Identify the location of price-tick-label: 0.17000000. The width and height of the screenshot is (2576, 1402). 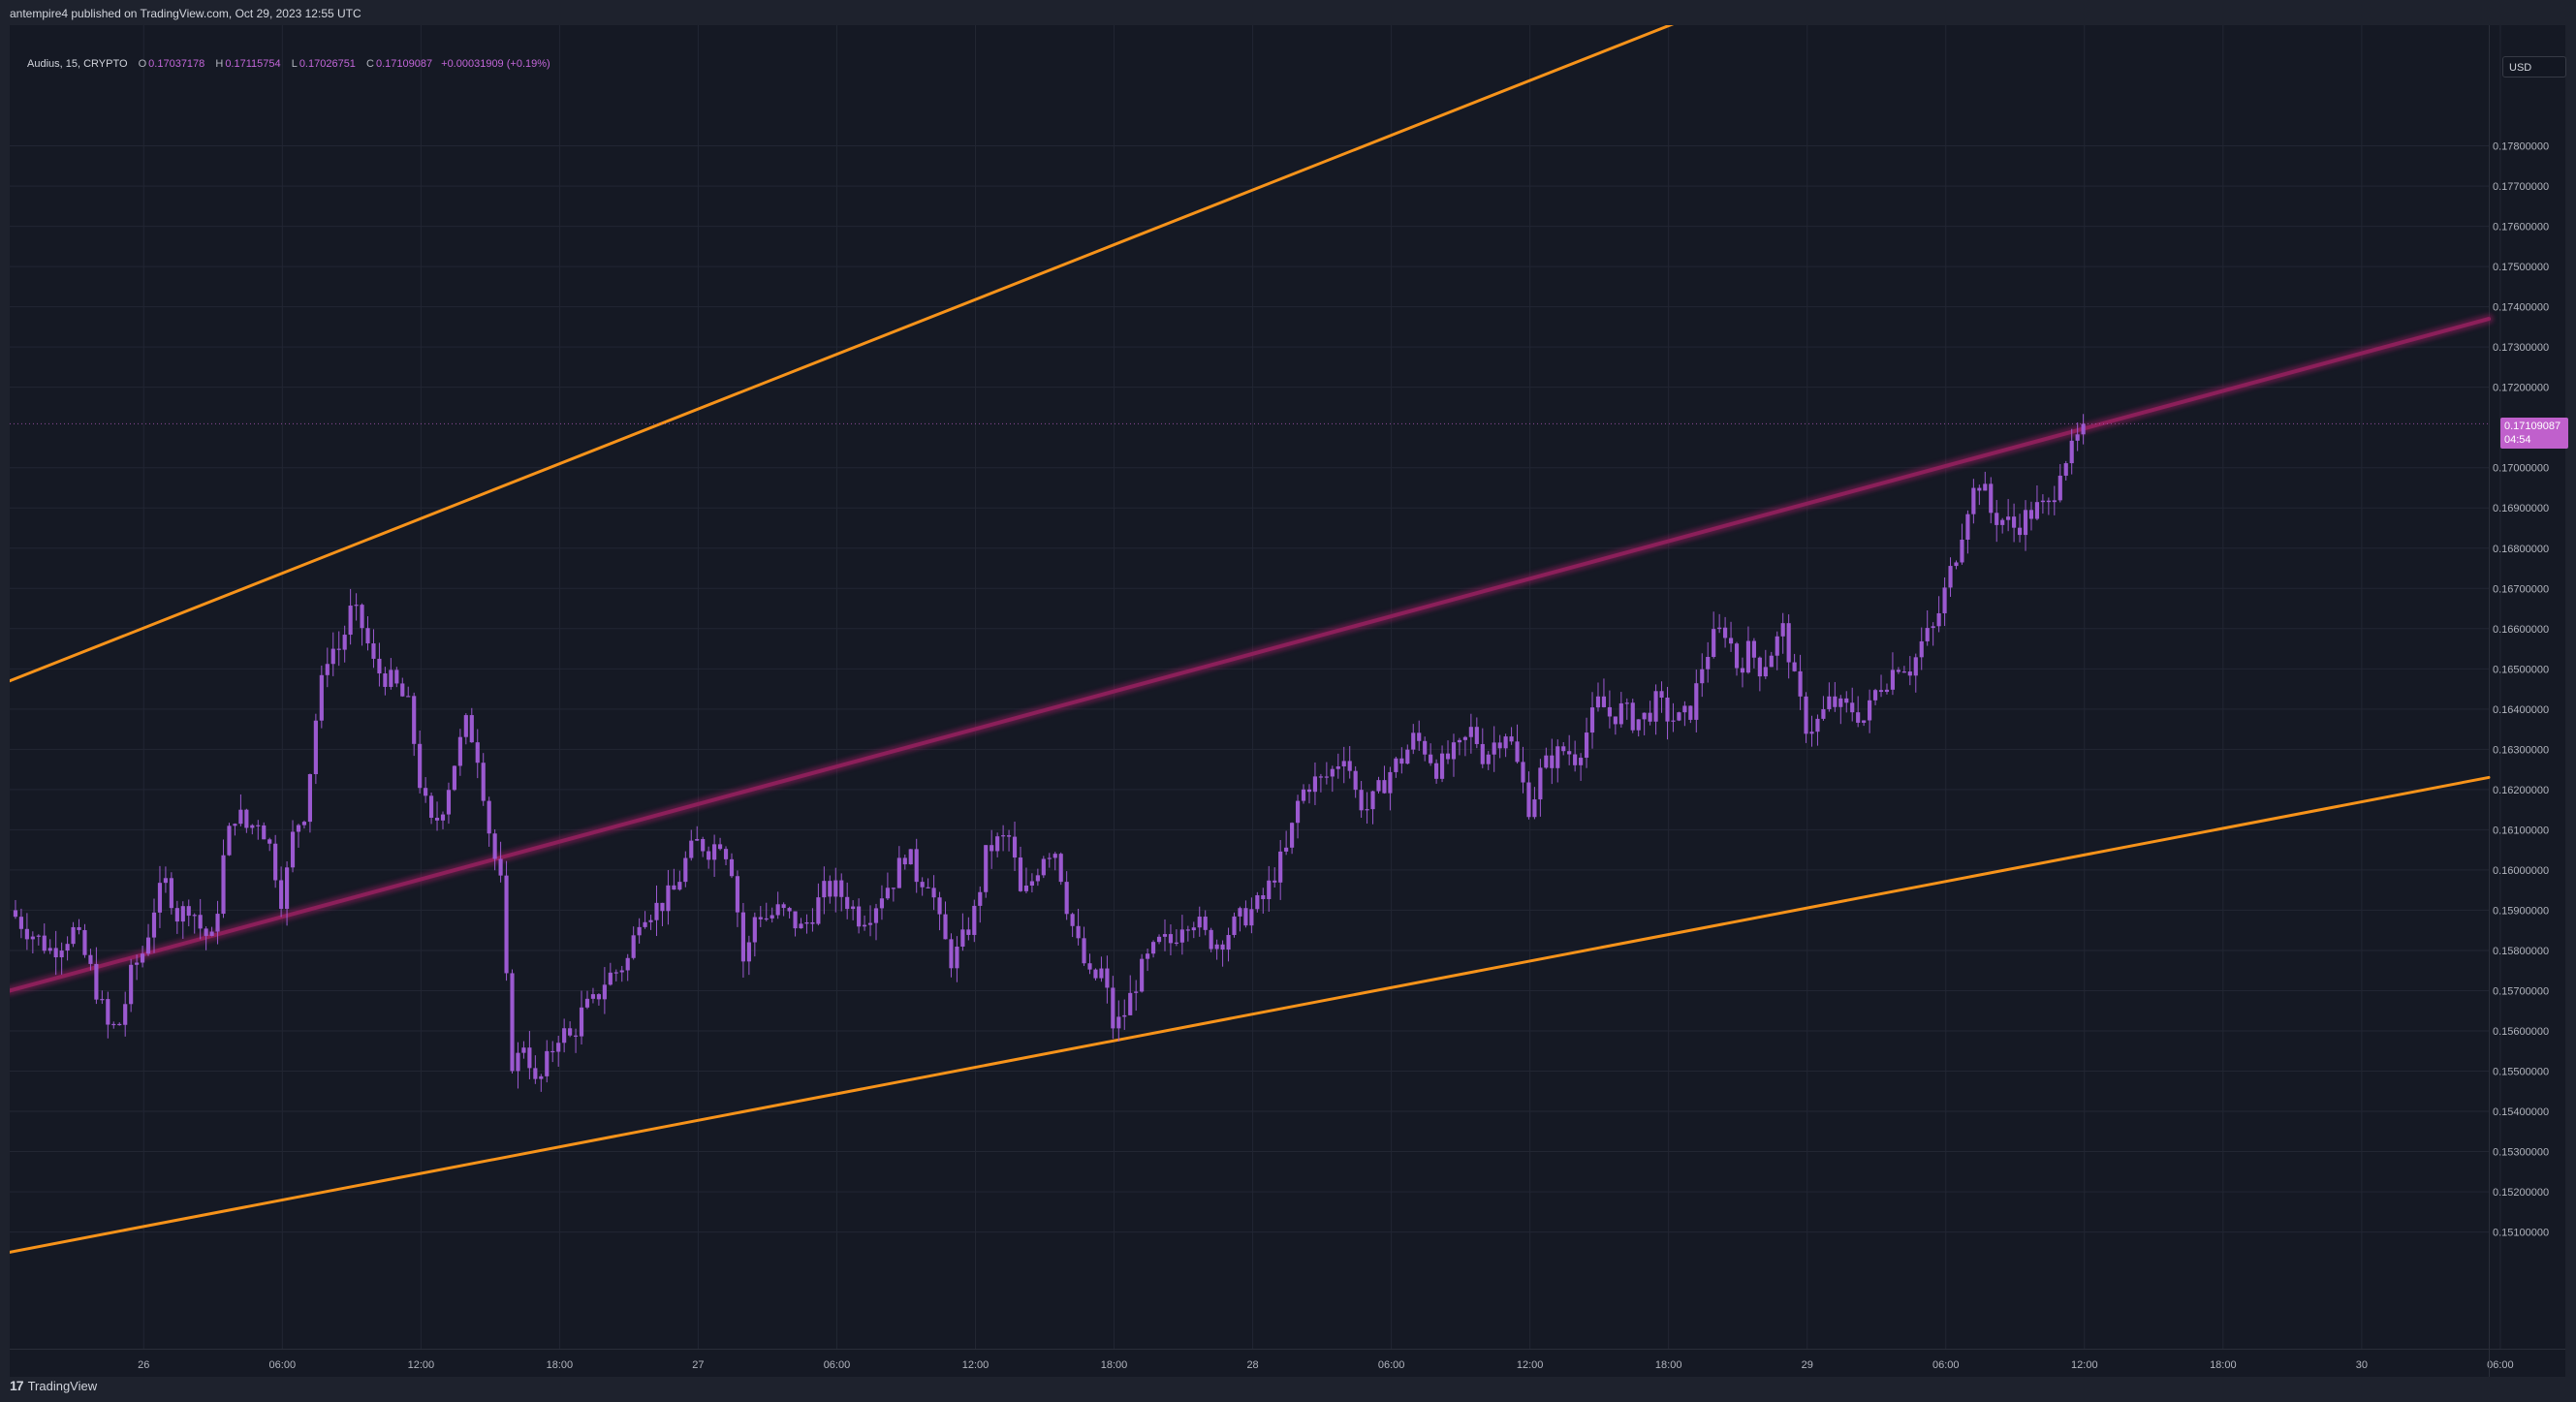
(2521, 469).